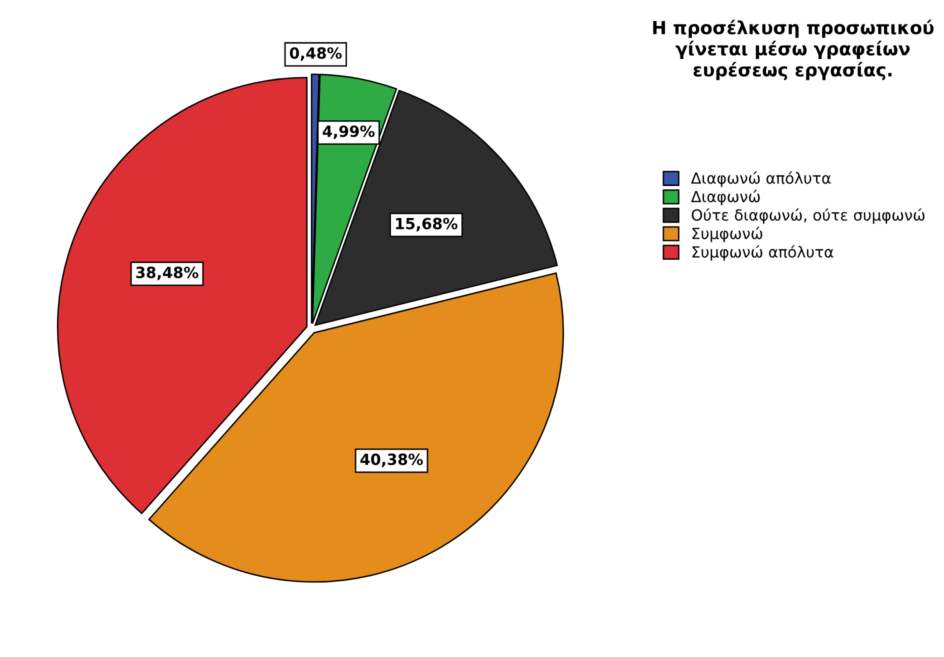 This screenshot has height=657, width=944. I want to click on legend-label: Διαφωνώ απόλυτα, so click(761, 179).